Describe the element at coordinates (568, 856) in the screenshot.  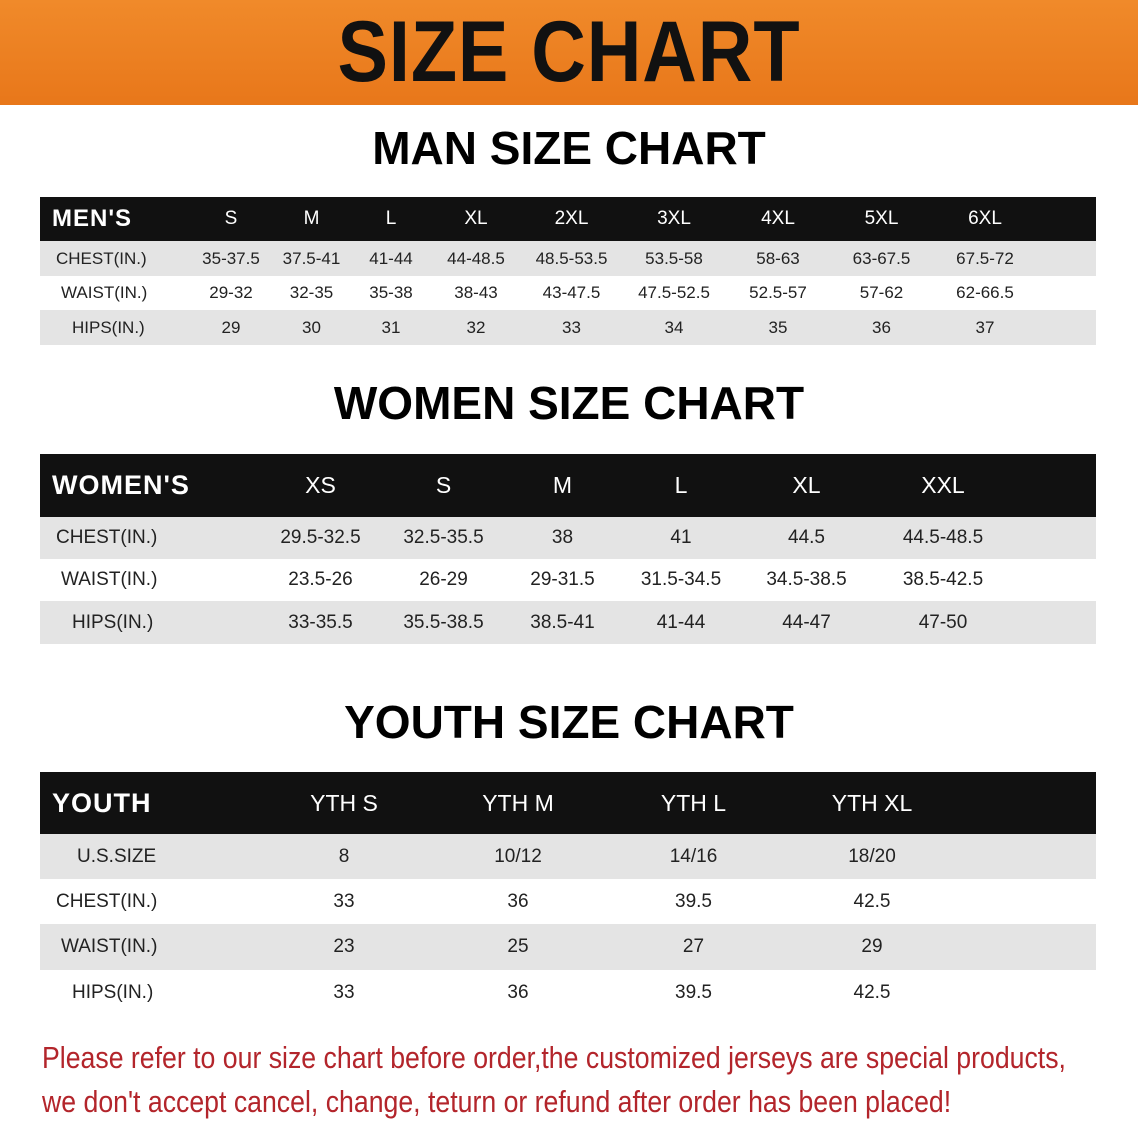
I see `table-row: U.S.SIZE 8 10/12 14/16 18/20` at that location.